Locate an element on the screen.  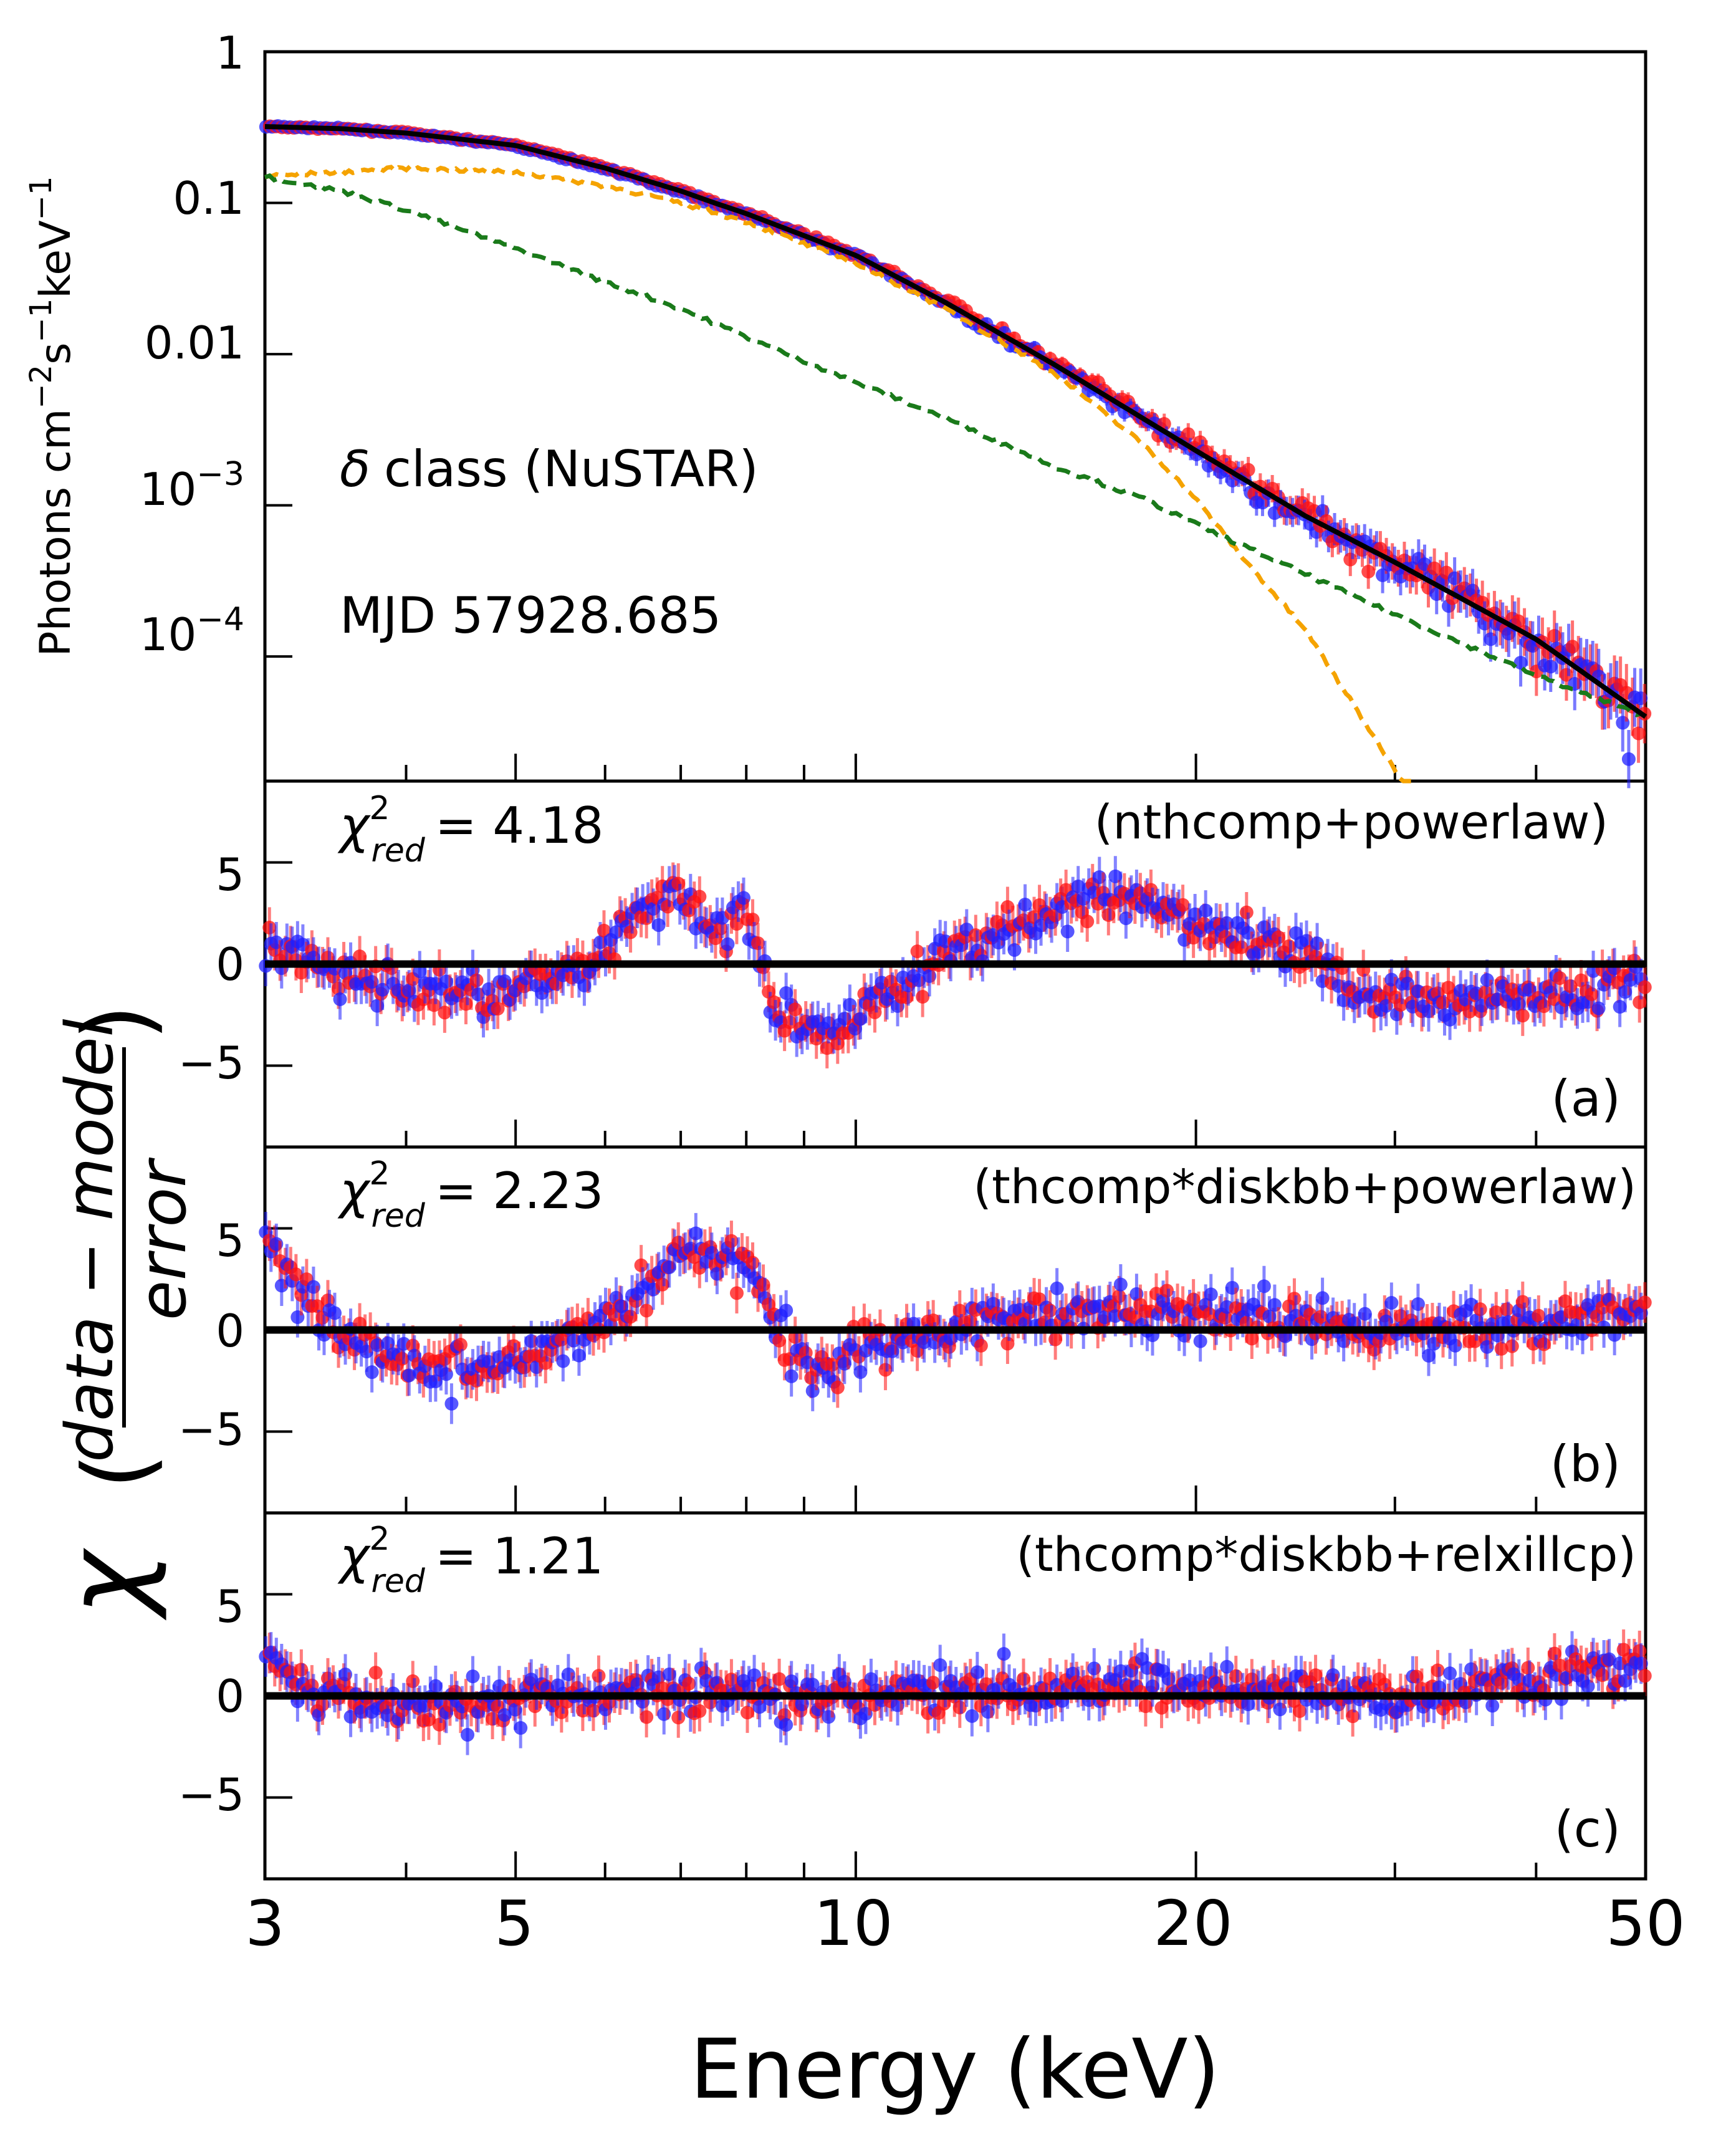
class-symbol: δ is located at coordinates (355, 469).